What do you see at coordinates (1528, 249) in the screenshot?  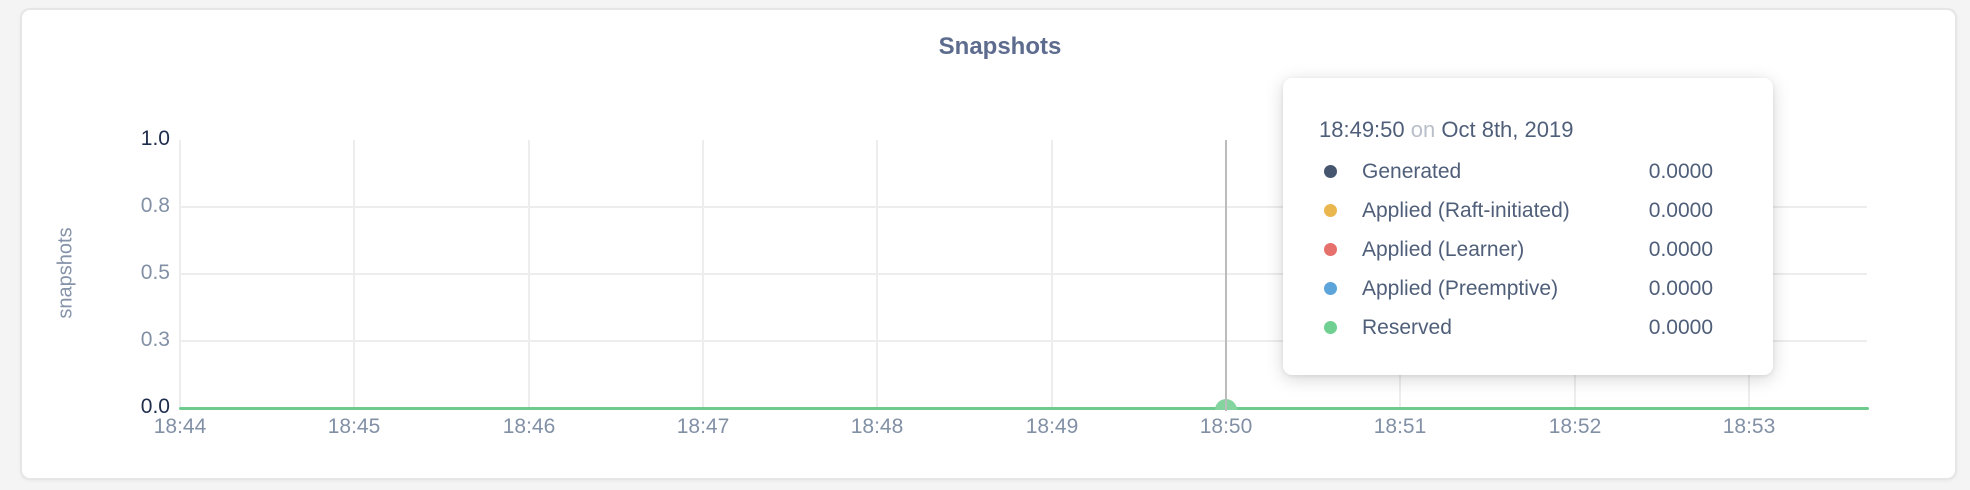 I see `tooltip-series-row: Applied (Learner) 0.0000` at bounding box center [1528, 249].